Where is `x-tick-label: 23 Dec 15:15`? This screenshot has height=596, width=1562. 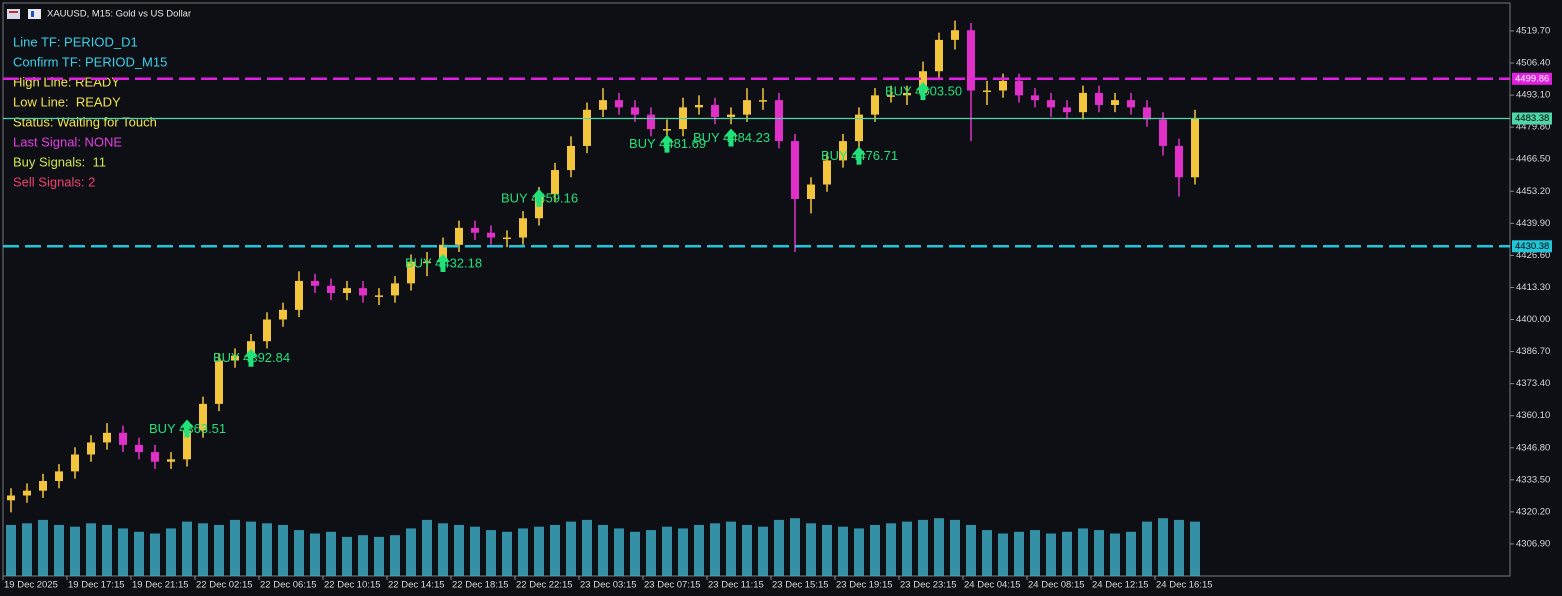 x-tick-label: 23 Dec 15:15 is located at coordinates (800, 585).